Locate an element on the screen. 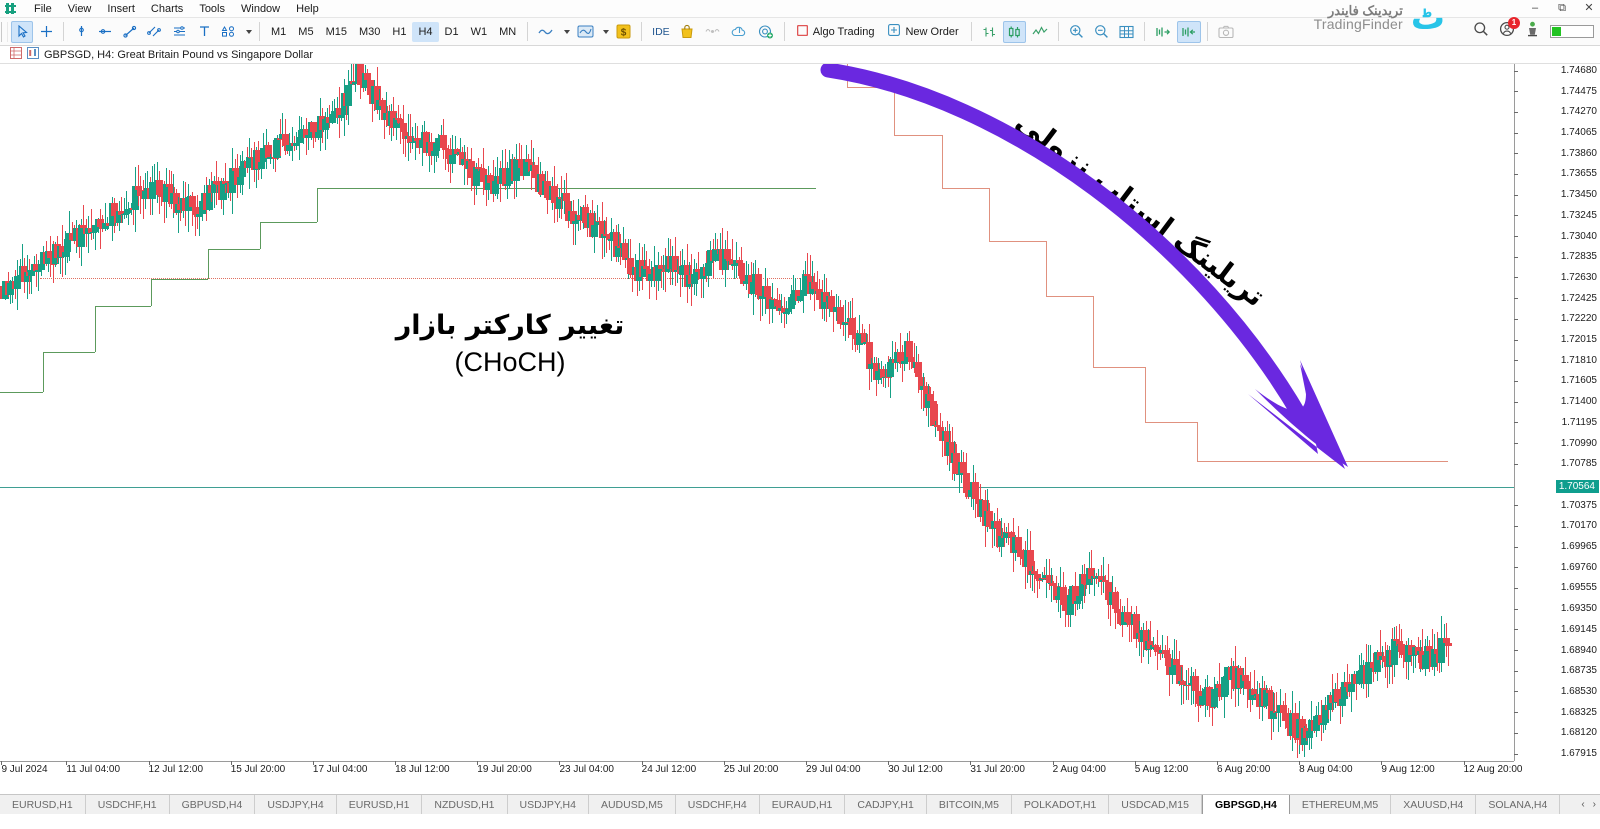 The image size is (1600, 829). notifications-icon: 1 is located at coordinates (1509, 29).